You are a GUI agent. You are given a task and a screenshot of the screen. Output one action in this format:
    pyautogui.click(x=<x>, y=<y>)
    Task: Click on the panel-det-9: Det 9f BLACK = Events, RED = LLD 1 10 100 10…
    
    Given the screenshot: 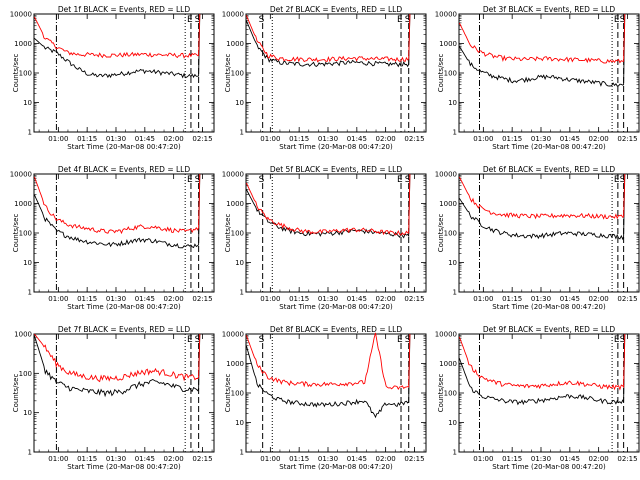 What is the action you would take?
    pyautogui.click(x=537, y=398)
    